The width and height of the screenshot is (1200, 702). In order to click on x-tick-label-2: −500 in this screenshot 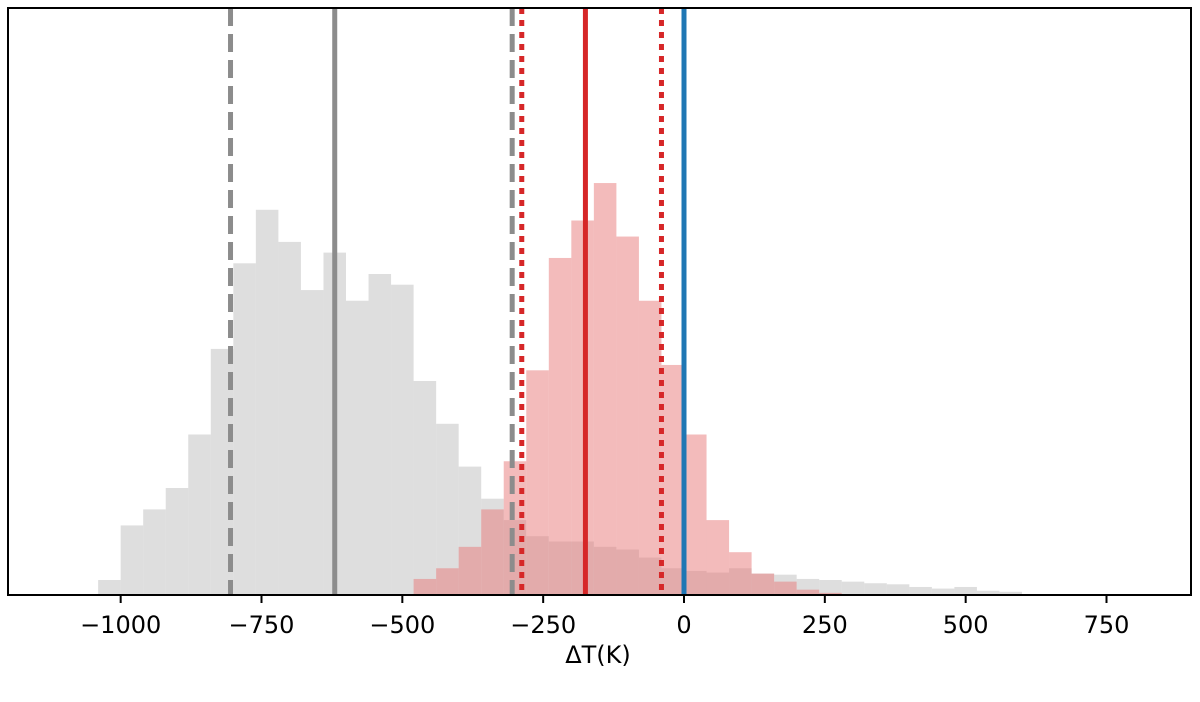, I will do `click(402, 625)`.